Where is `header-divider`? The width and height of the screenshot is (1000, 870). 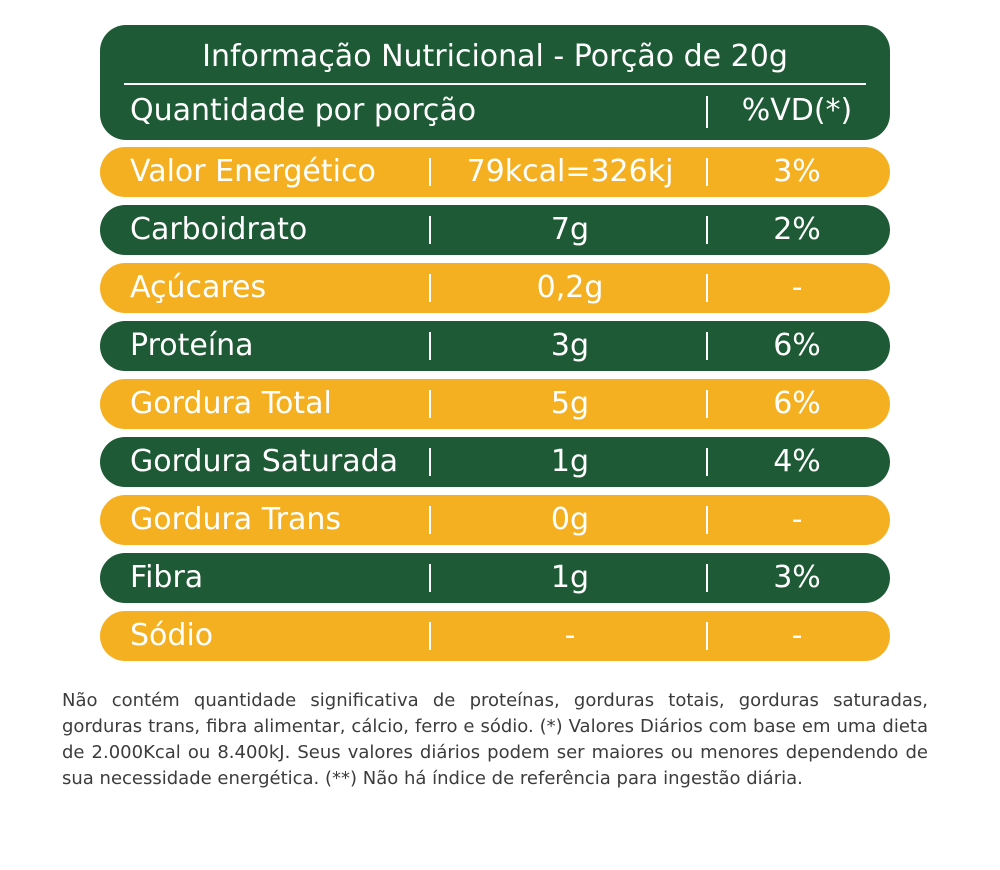 header-divider is located at coordinates (495, 84).